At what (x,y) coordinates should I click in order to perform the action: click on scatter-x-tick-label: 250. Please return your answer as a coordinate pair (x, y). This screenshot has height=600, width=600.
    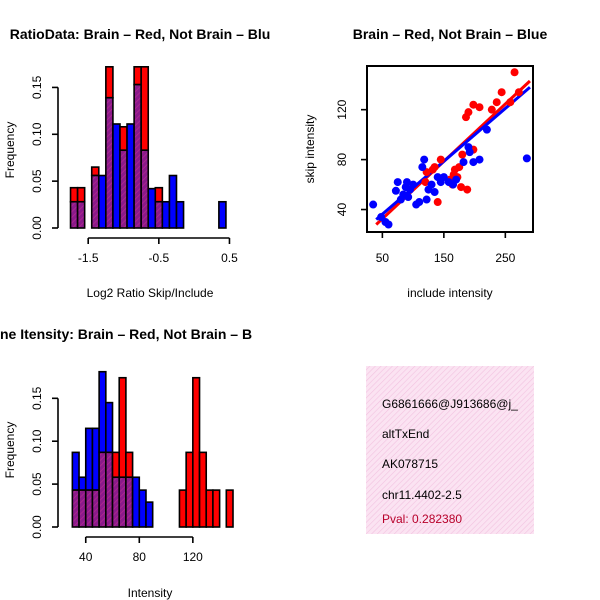
    Looking at the image, I should click on (505, 258).